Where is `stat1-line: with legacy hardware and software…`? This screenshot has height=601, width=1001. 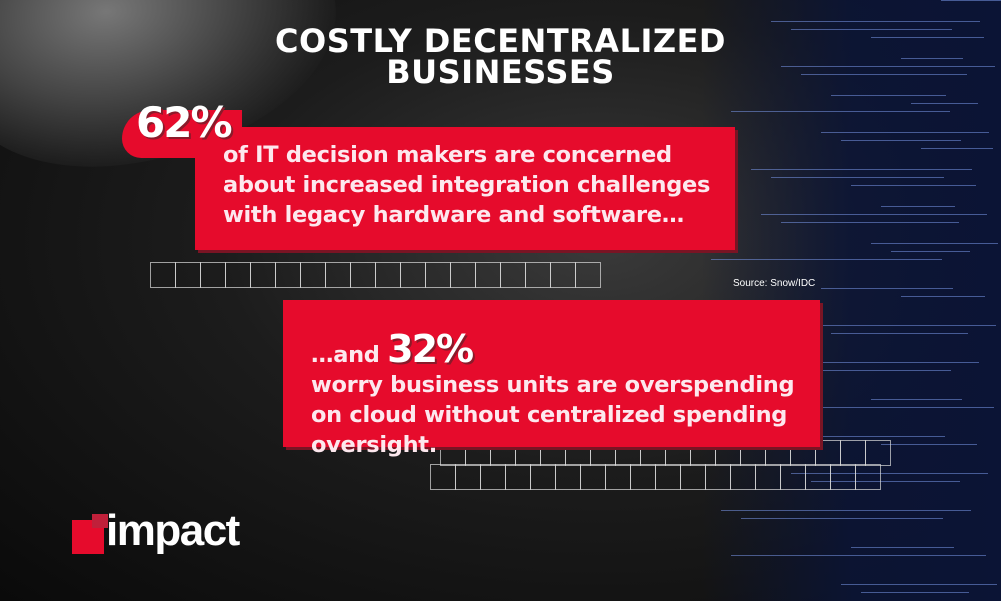
stat1-line: with legacy hardware and software… is located at coordinates (453, 215).